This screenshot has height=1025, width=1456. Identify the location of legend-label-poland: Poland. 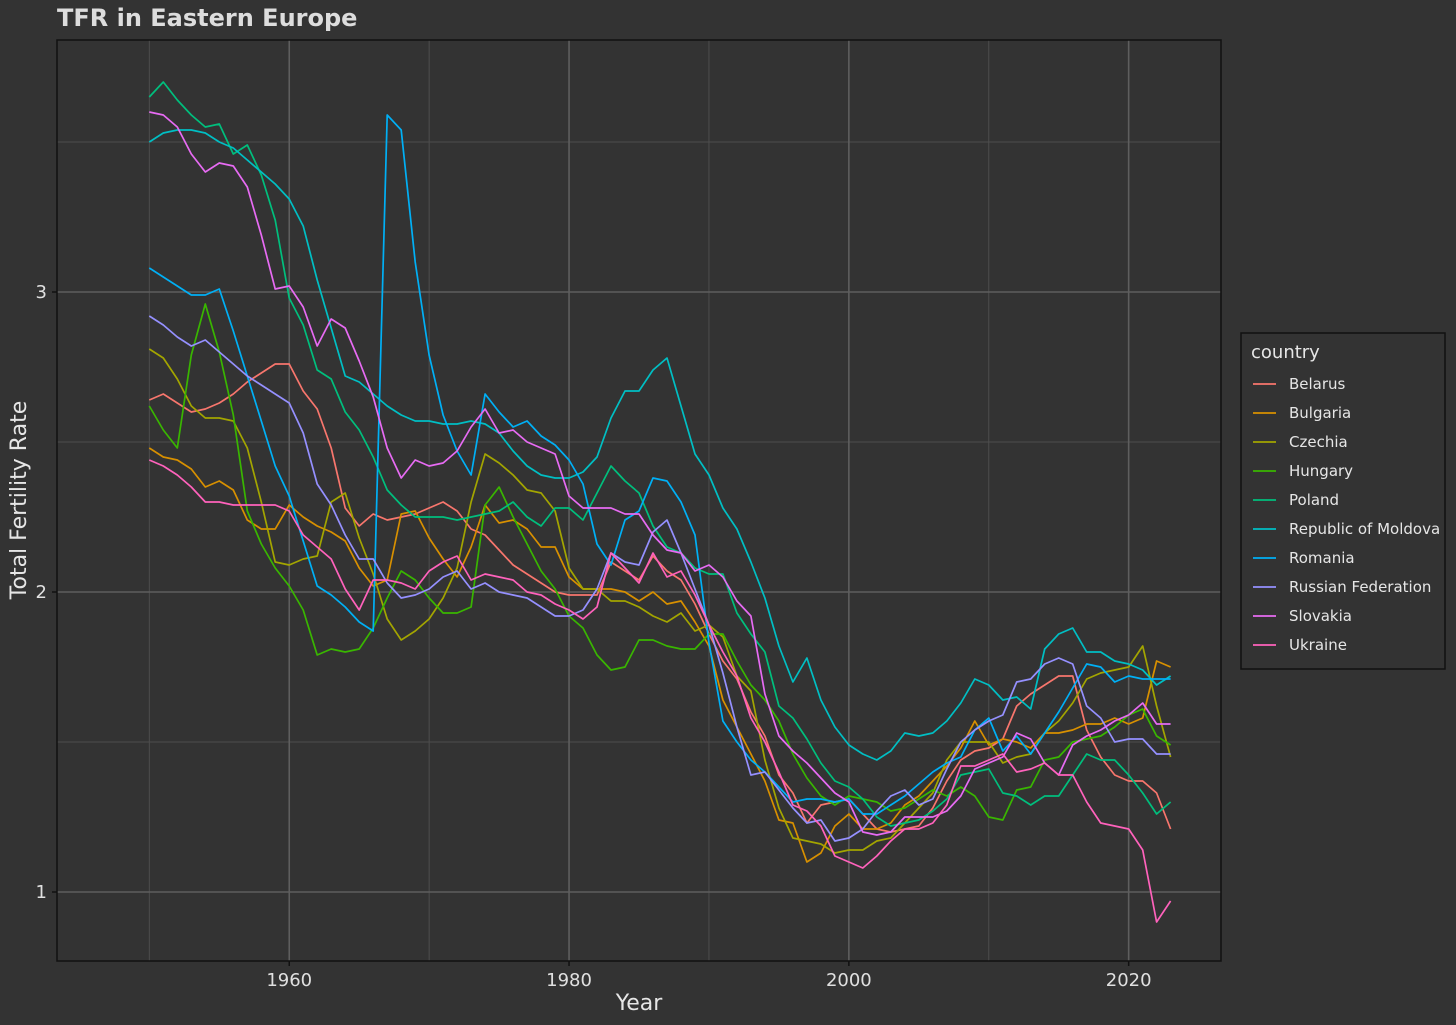
(1314, 500).